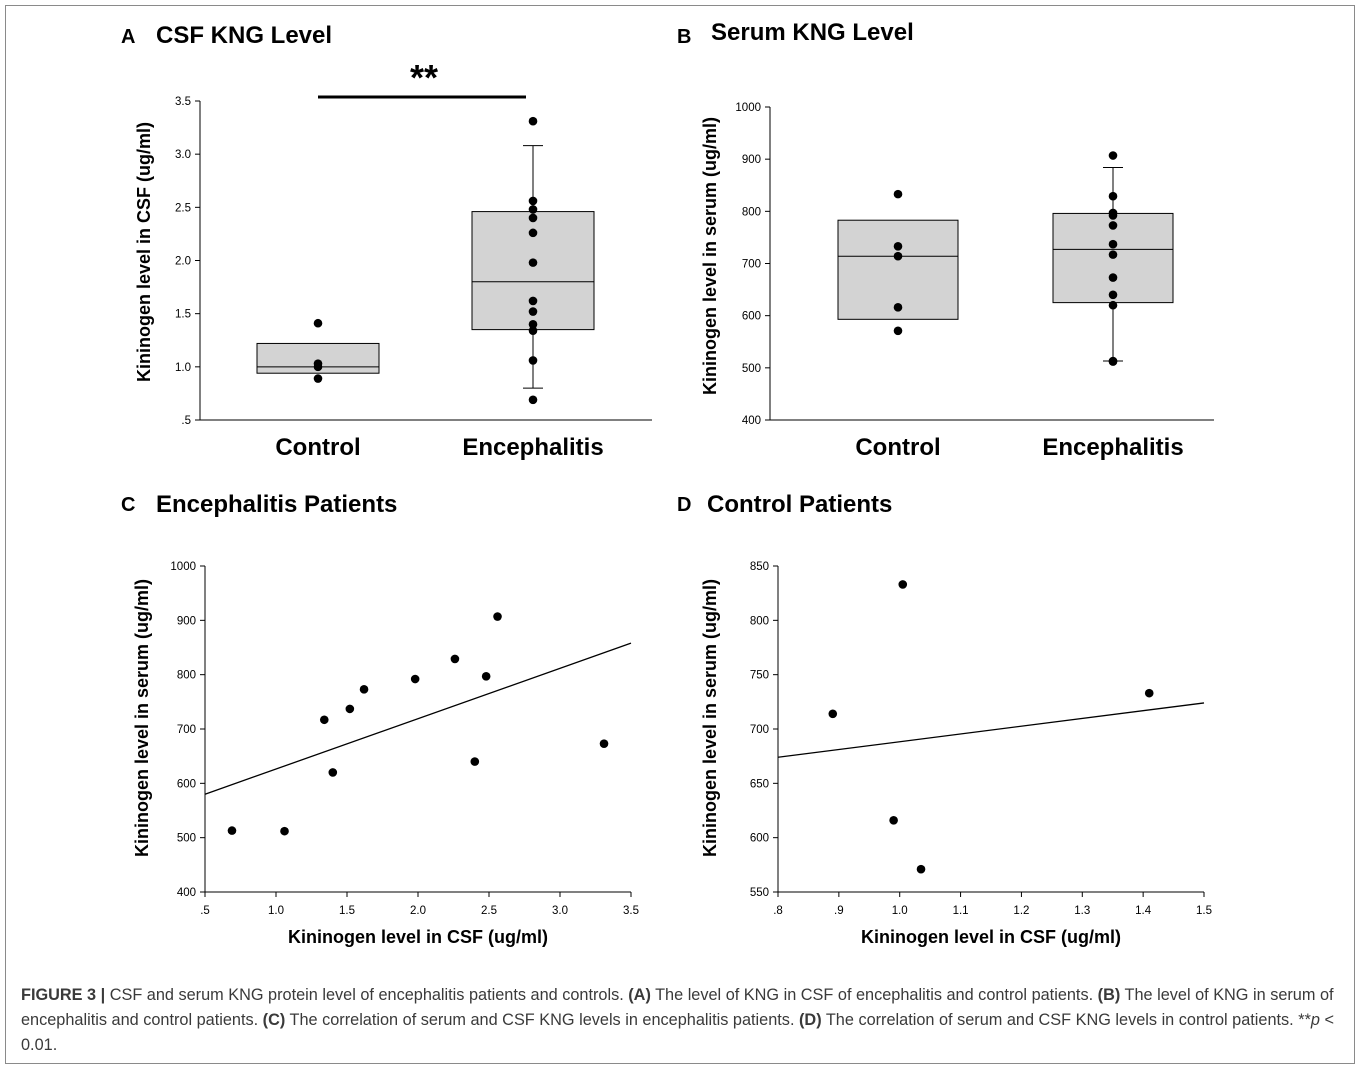  Describe the element at coordinates (183, 262) in the screenshot. I see `y-tick-label: 2.0` at that location.